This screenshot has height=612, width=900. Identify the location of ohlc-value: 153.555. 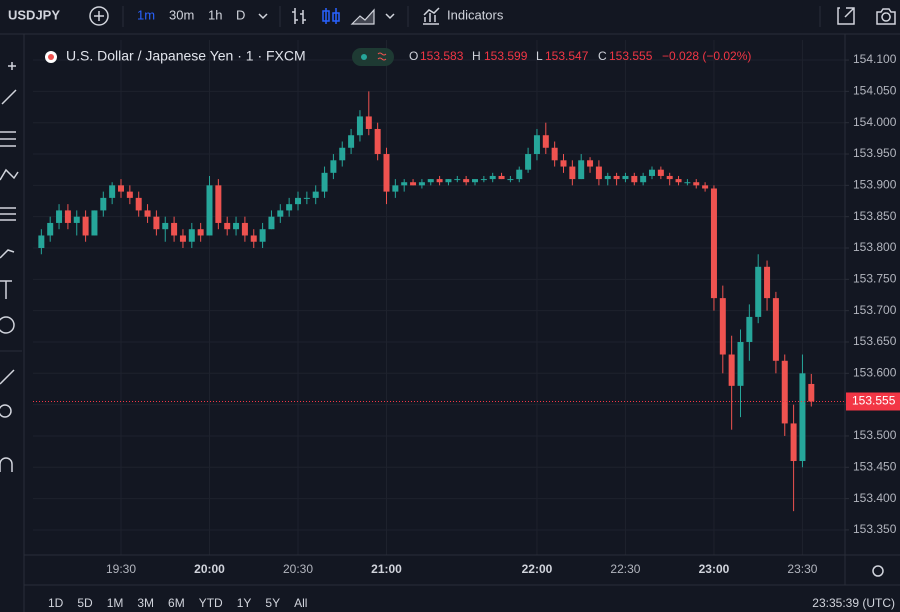
(631, 56).